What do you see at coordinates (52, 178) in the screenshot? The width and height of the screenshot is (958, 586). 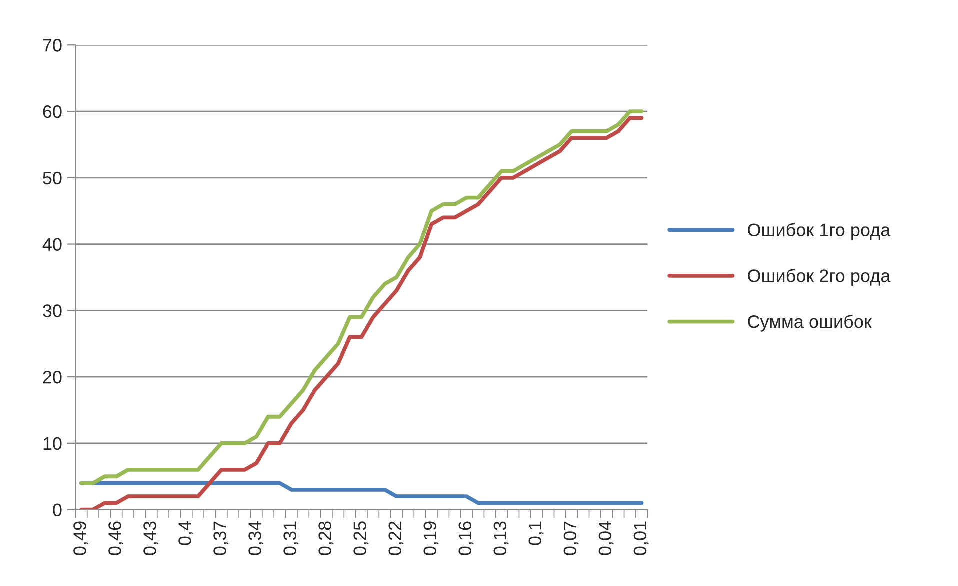 I see `y-tick-label: 50` at bounding box center [52, 178].